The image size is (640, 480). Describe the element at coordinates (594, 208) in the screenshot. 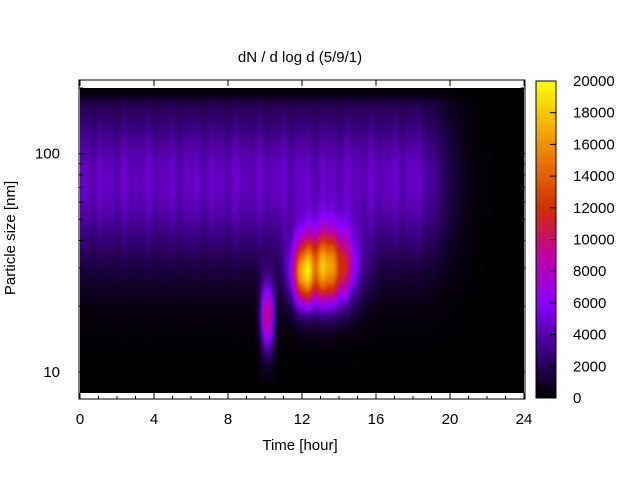

I see `colorbar-tick-label: 12000` at that location.